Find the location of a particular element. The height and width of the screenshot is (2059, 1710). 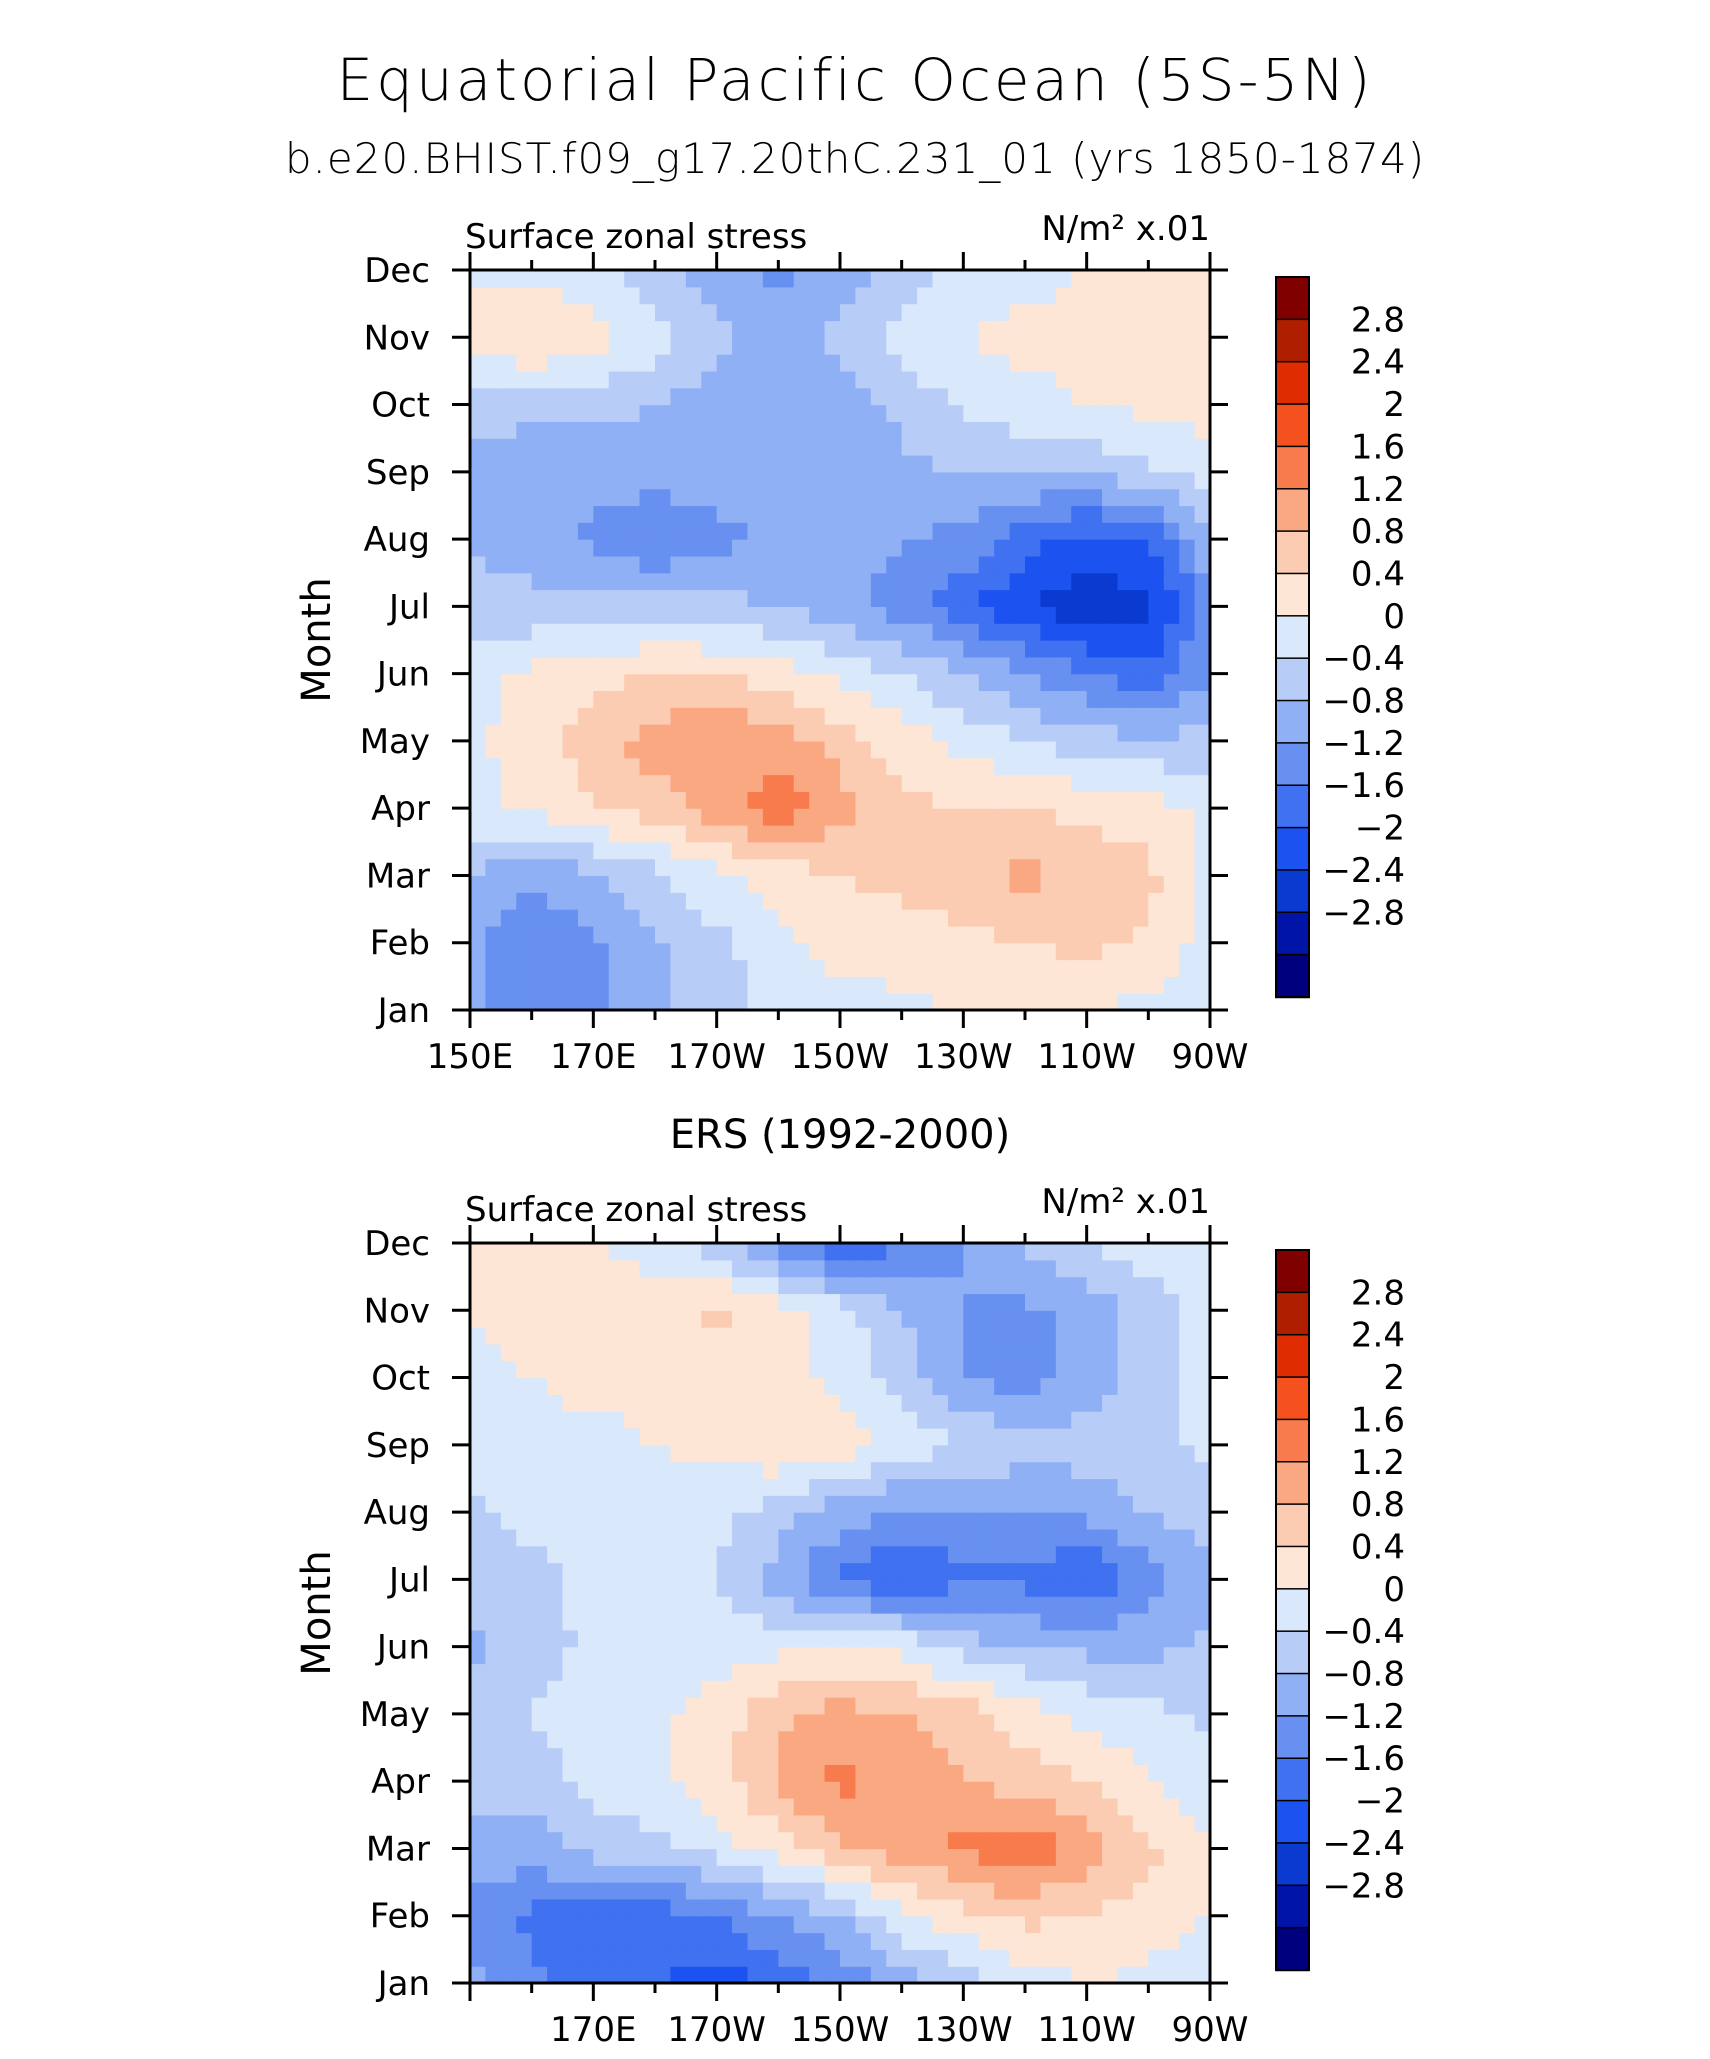

colorbar-swatch is located at coordinates (1292, 1864).